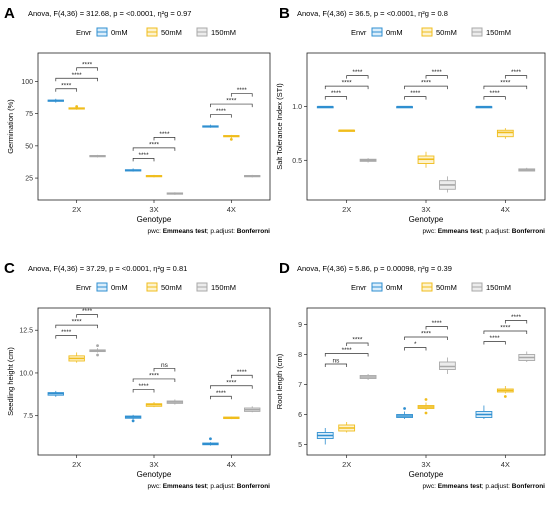 The image size is (550, 510). I want to click on y-tick-label: 5, so click(300, 445).